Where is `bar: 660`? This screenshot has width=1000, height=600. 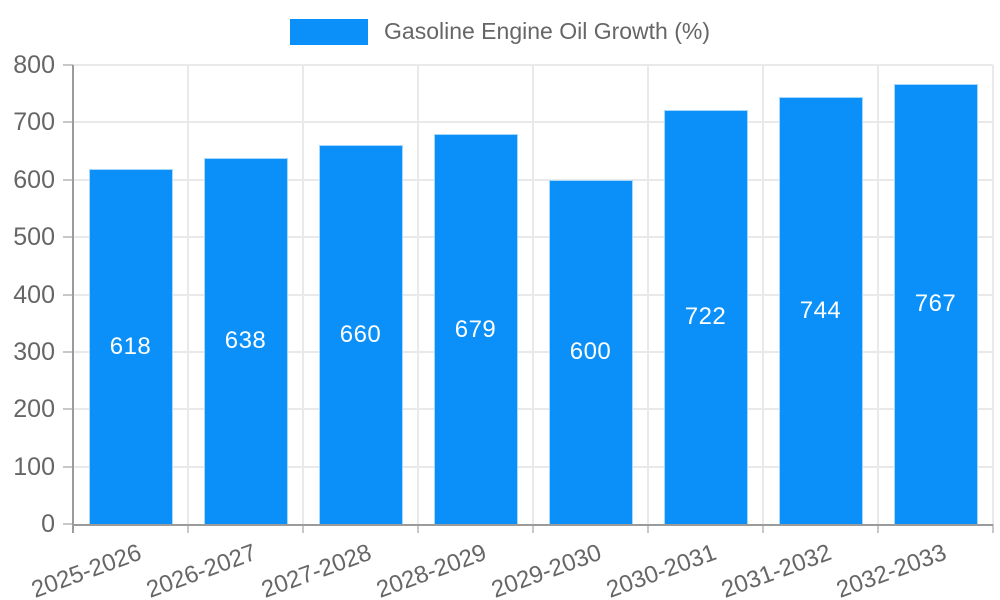
bar: 660 is located at coordinates (360, 334).